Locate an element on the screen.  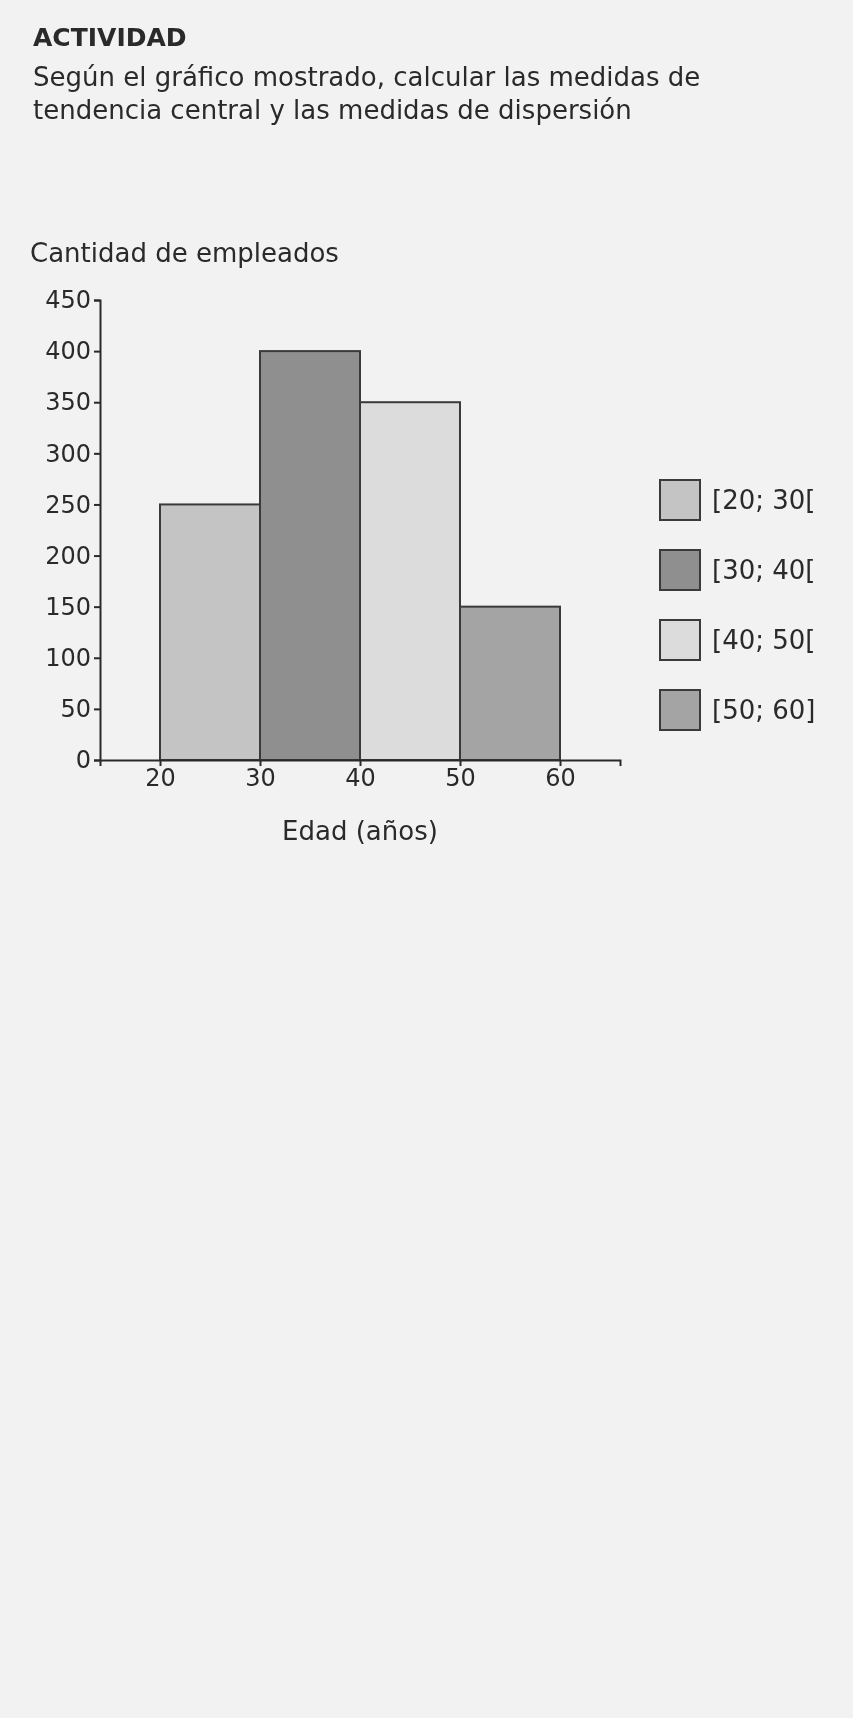
x-tick-label: 50 is located at coordinates (460, 778).